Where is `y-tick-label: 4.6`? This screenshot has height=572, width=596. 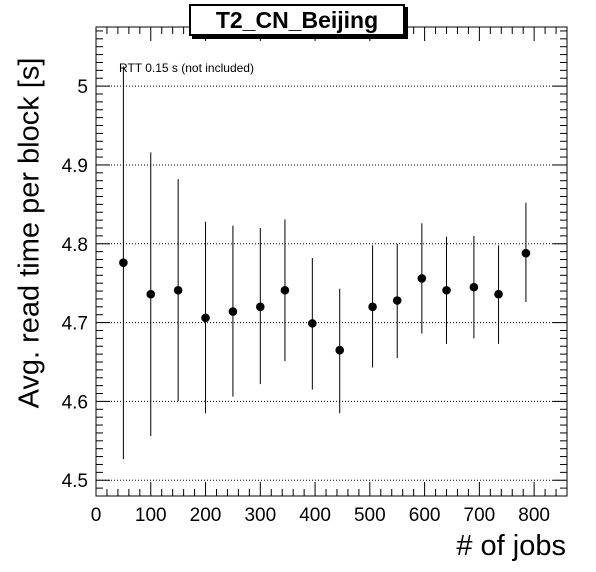
y-tick-label: 4.6 is located at coordinates (75, 402).